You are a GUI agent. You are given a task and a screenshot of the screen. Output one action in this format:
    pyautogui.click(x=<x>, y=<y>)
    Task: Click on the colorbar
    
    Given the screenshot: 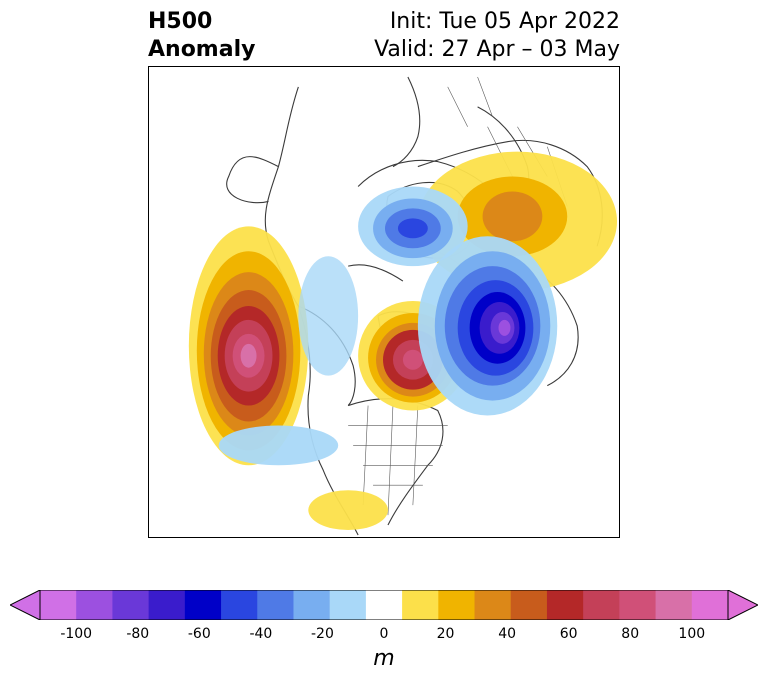 What is the action you would take?
    pyautogui.click(x=384, y=605)
    